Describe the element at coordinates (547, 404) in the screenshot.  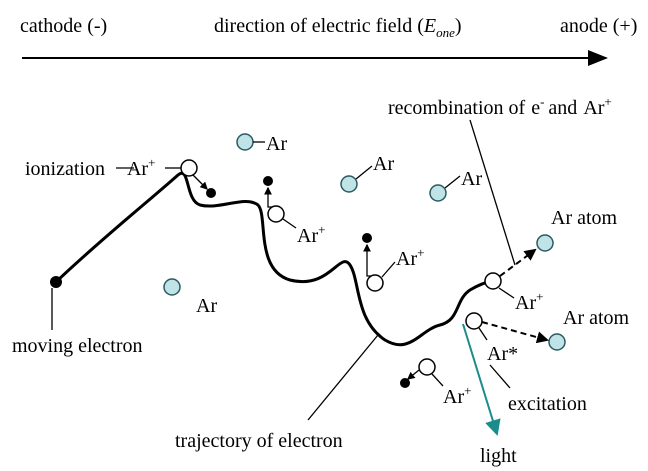
I see `excitation-label: excitation` at that location.